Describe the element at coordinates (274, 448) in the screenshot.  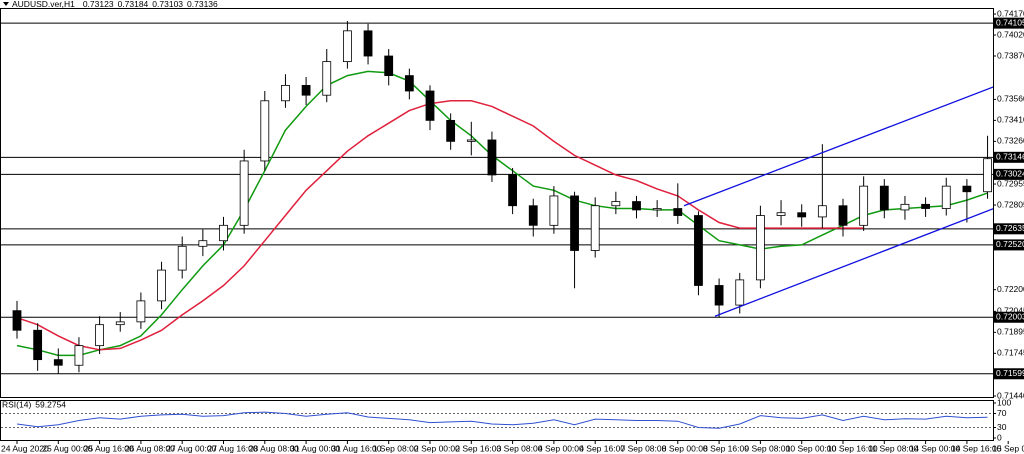
I see `x-tick-label: 28 Aug 08:00` at that location.